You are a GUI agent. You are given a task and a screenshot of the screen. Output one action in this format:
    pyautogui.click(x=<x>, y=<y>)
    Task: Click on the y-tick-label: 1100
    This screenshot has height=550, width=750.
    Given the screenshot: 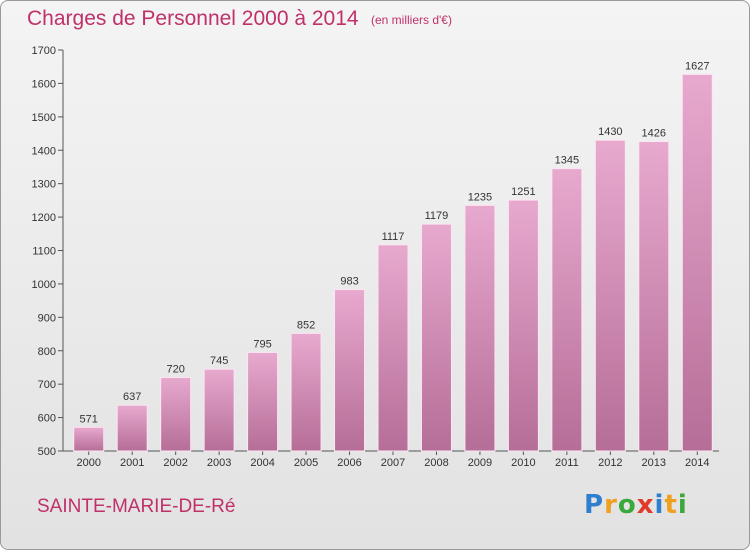 What is the action you would take?
    pyautogui.click(x=44, y=252)
    